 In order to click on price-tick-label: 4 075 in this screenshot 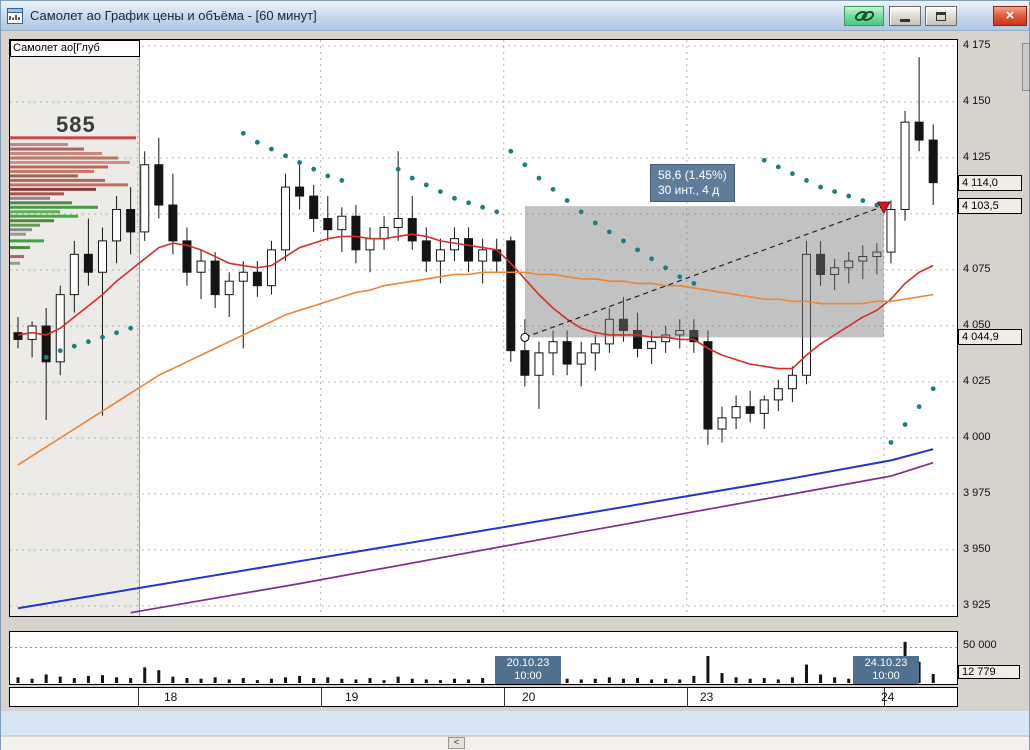, I will do `click(977, 269)`.